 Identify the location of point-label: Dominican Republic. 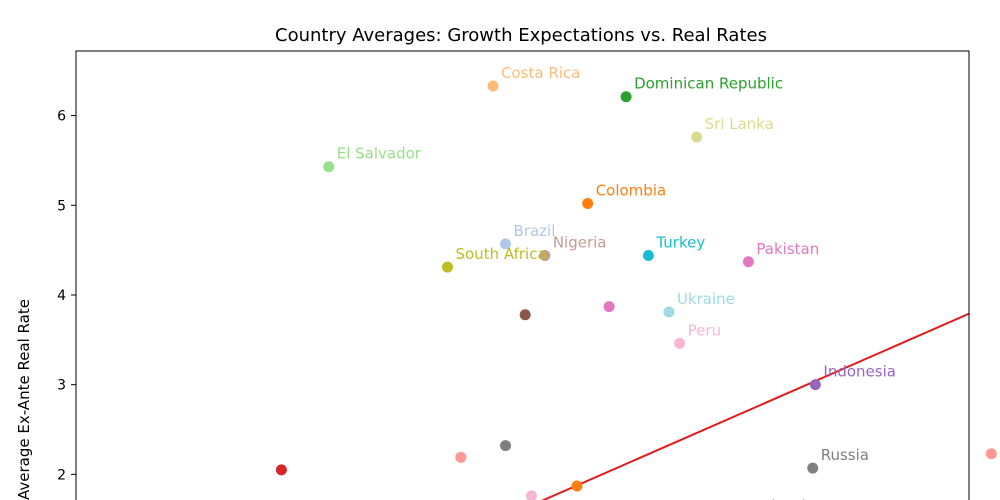
(708, 84).